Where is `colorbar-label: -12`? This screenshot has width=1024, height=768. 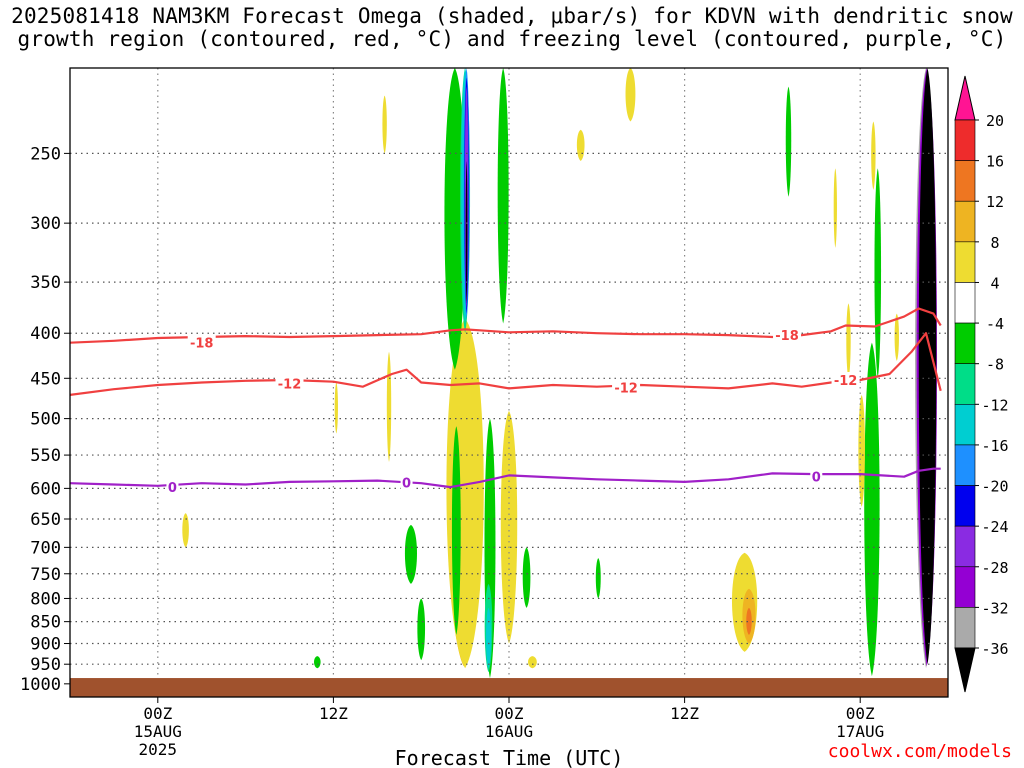 colorbar-label: -12 is located at coordinates (994, 405).